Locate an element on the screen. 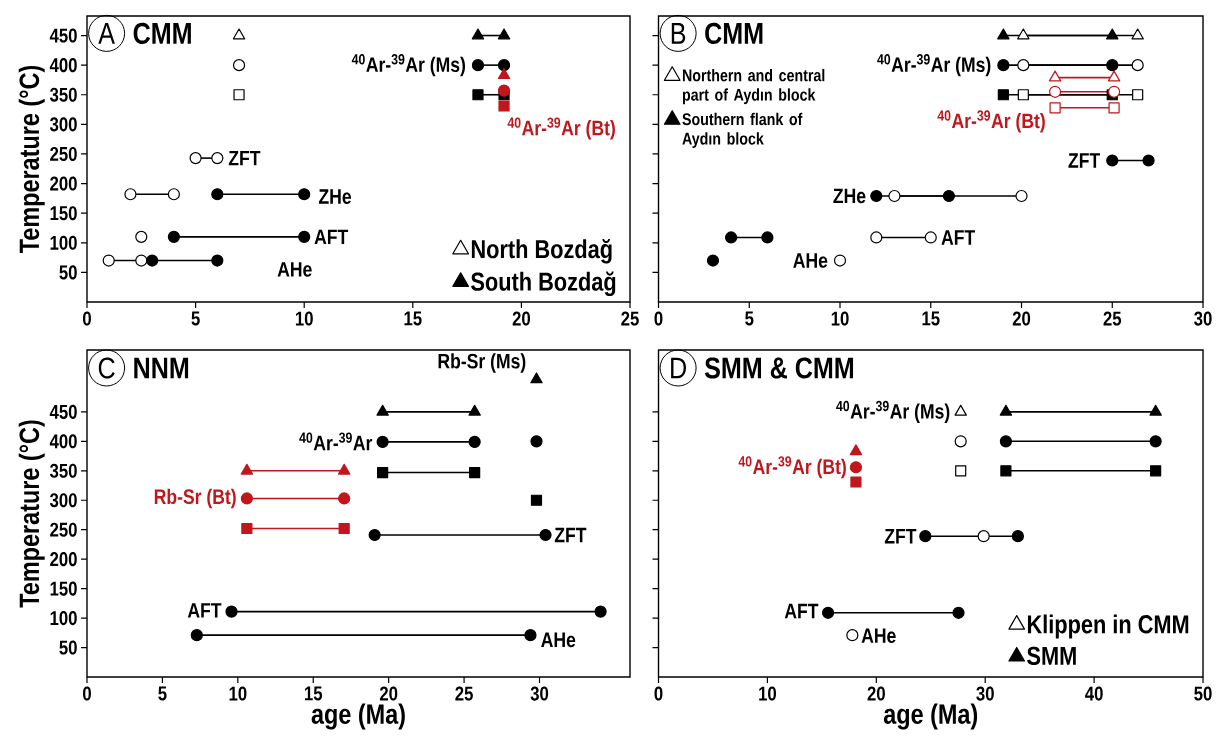 The height and width of the screenshot is (745, 1220). annotation: C is located at coordinates (106, 368).